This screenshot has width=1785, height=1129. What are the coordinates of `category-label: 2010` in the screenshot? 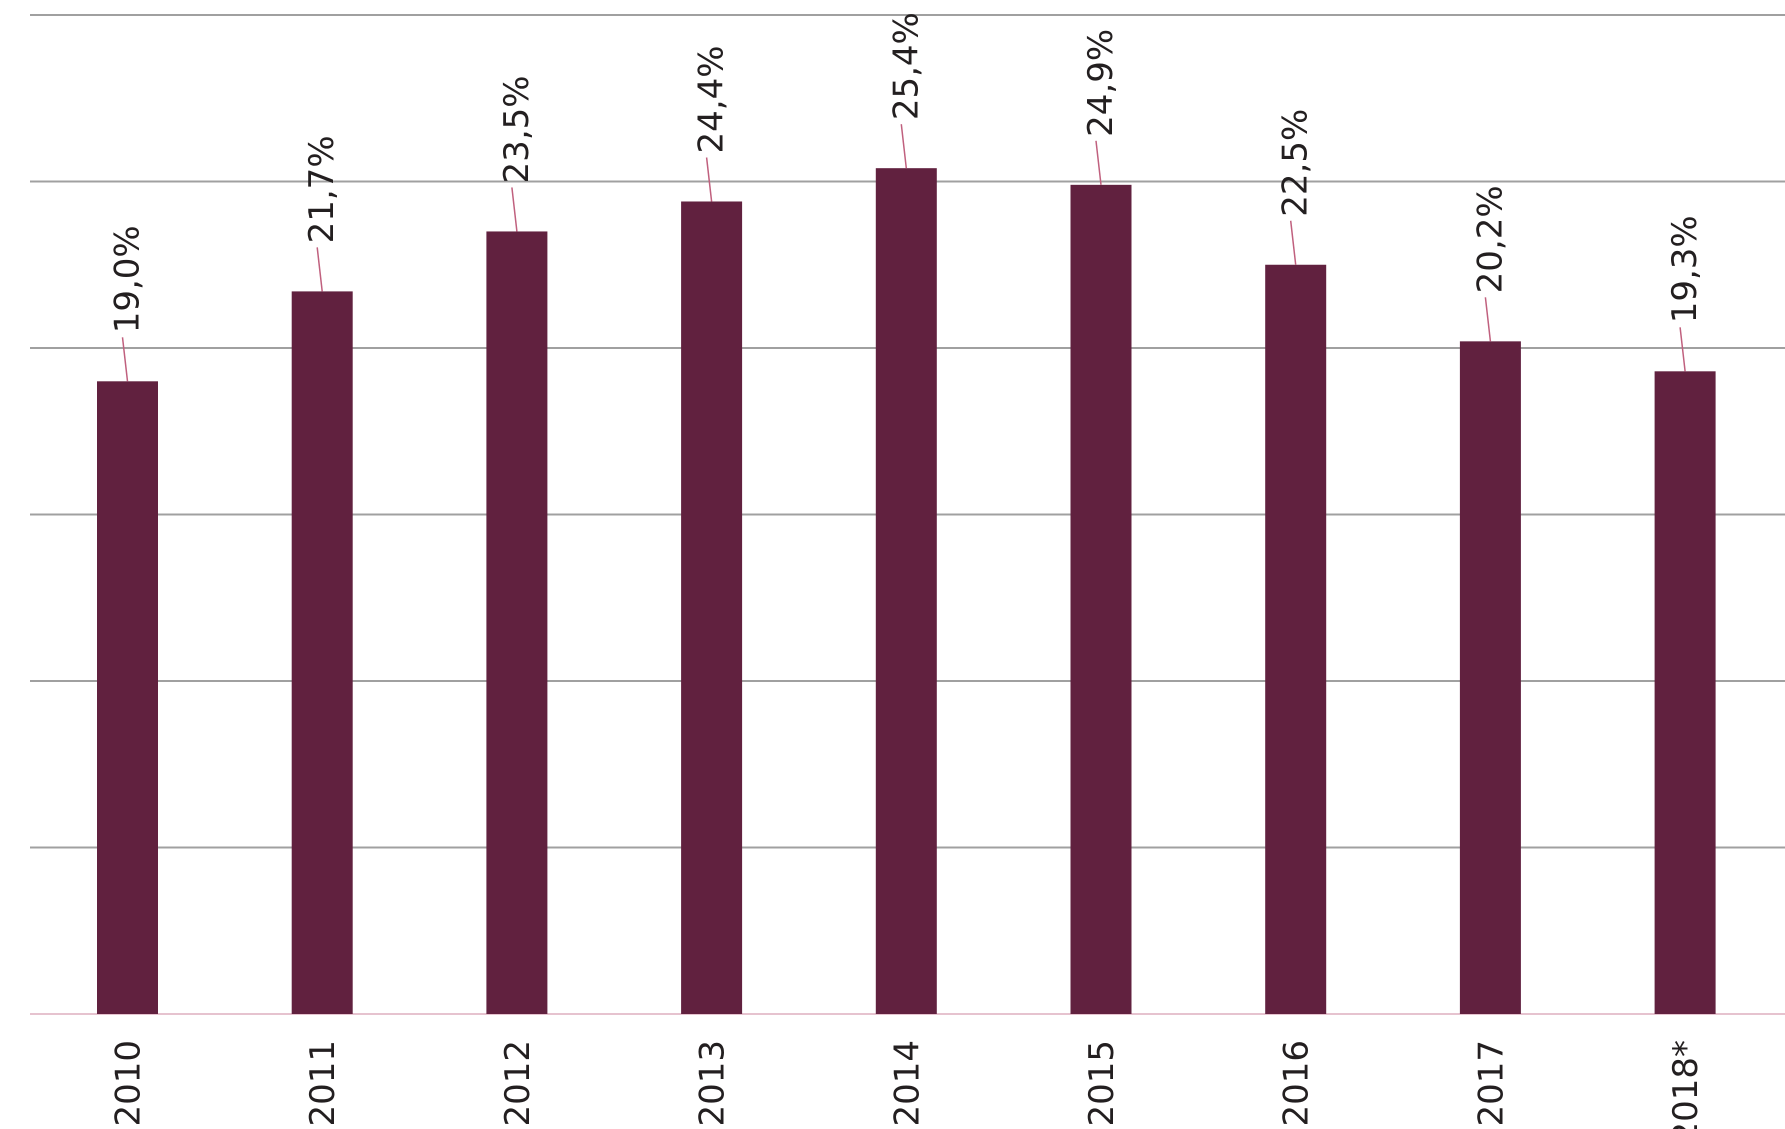 It's located at (129, 1083).